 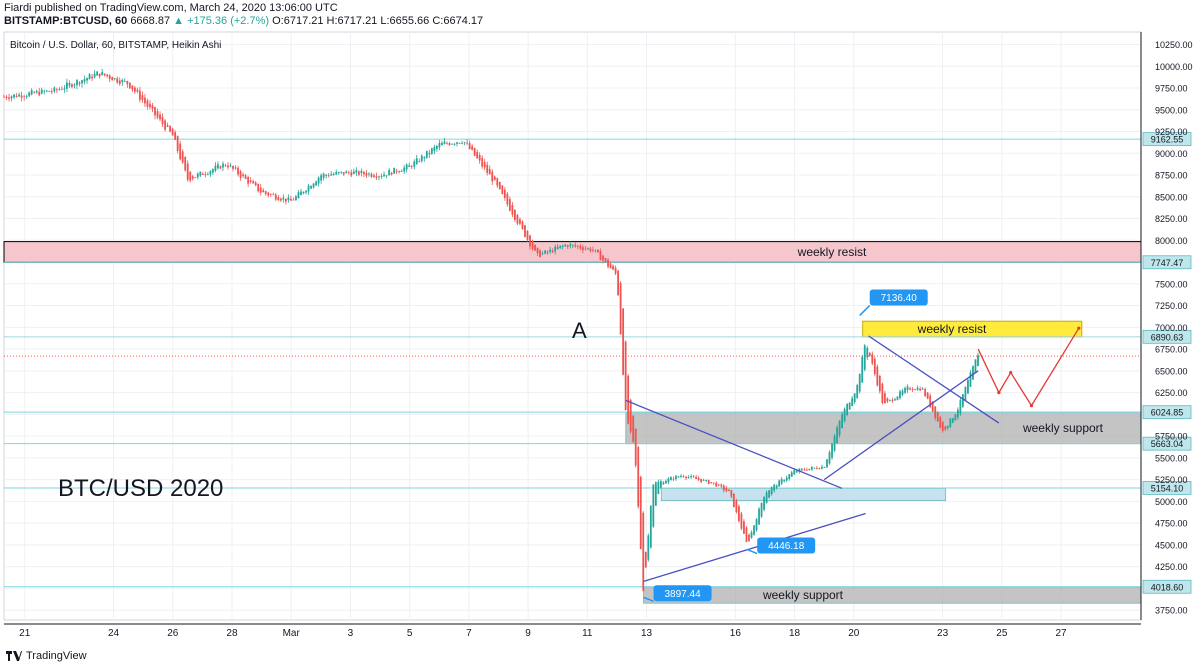 What do you see at coordinates (736, 633) in the screenshot?
I see `x-tick-label: 16` at bounding box center [736, 633].